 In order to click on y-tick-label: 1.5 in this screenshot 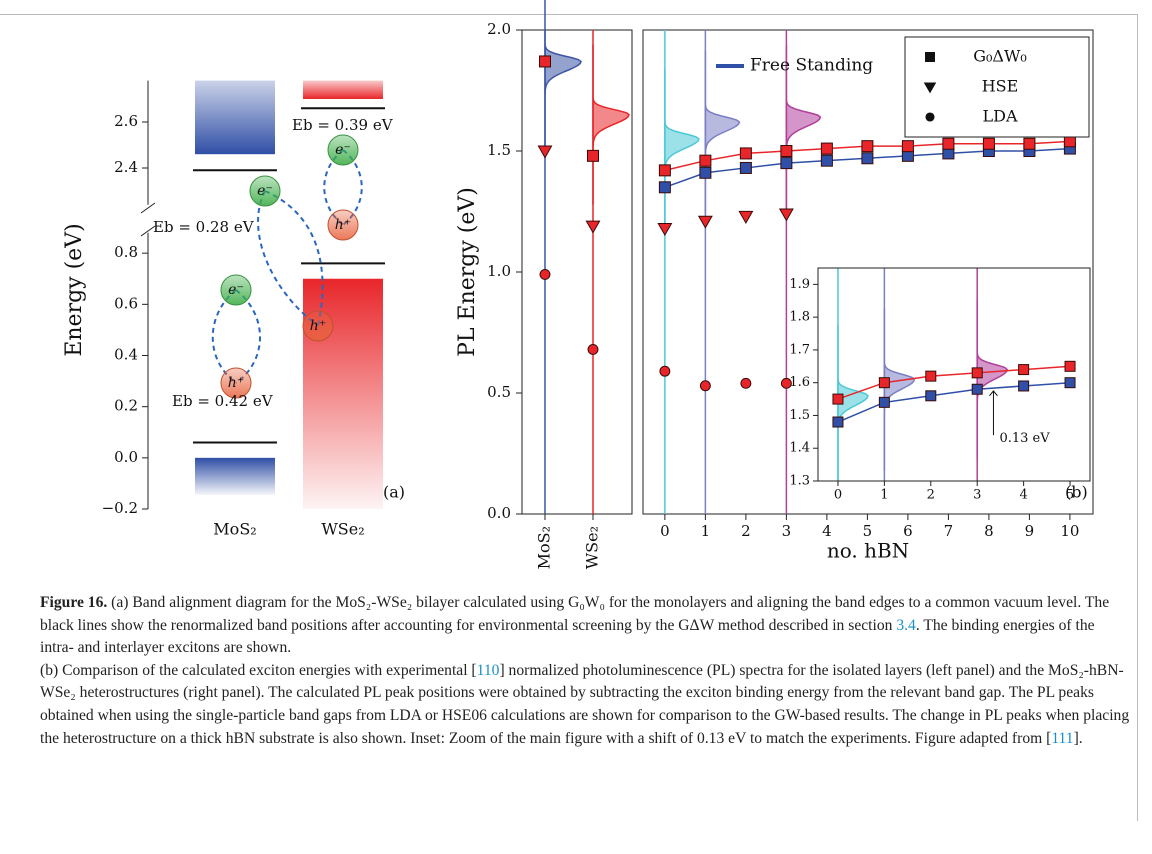, I will do `click(499, 150)`.